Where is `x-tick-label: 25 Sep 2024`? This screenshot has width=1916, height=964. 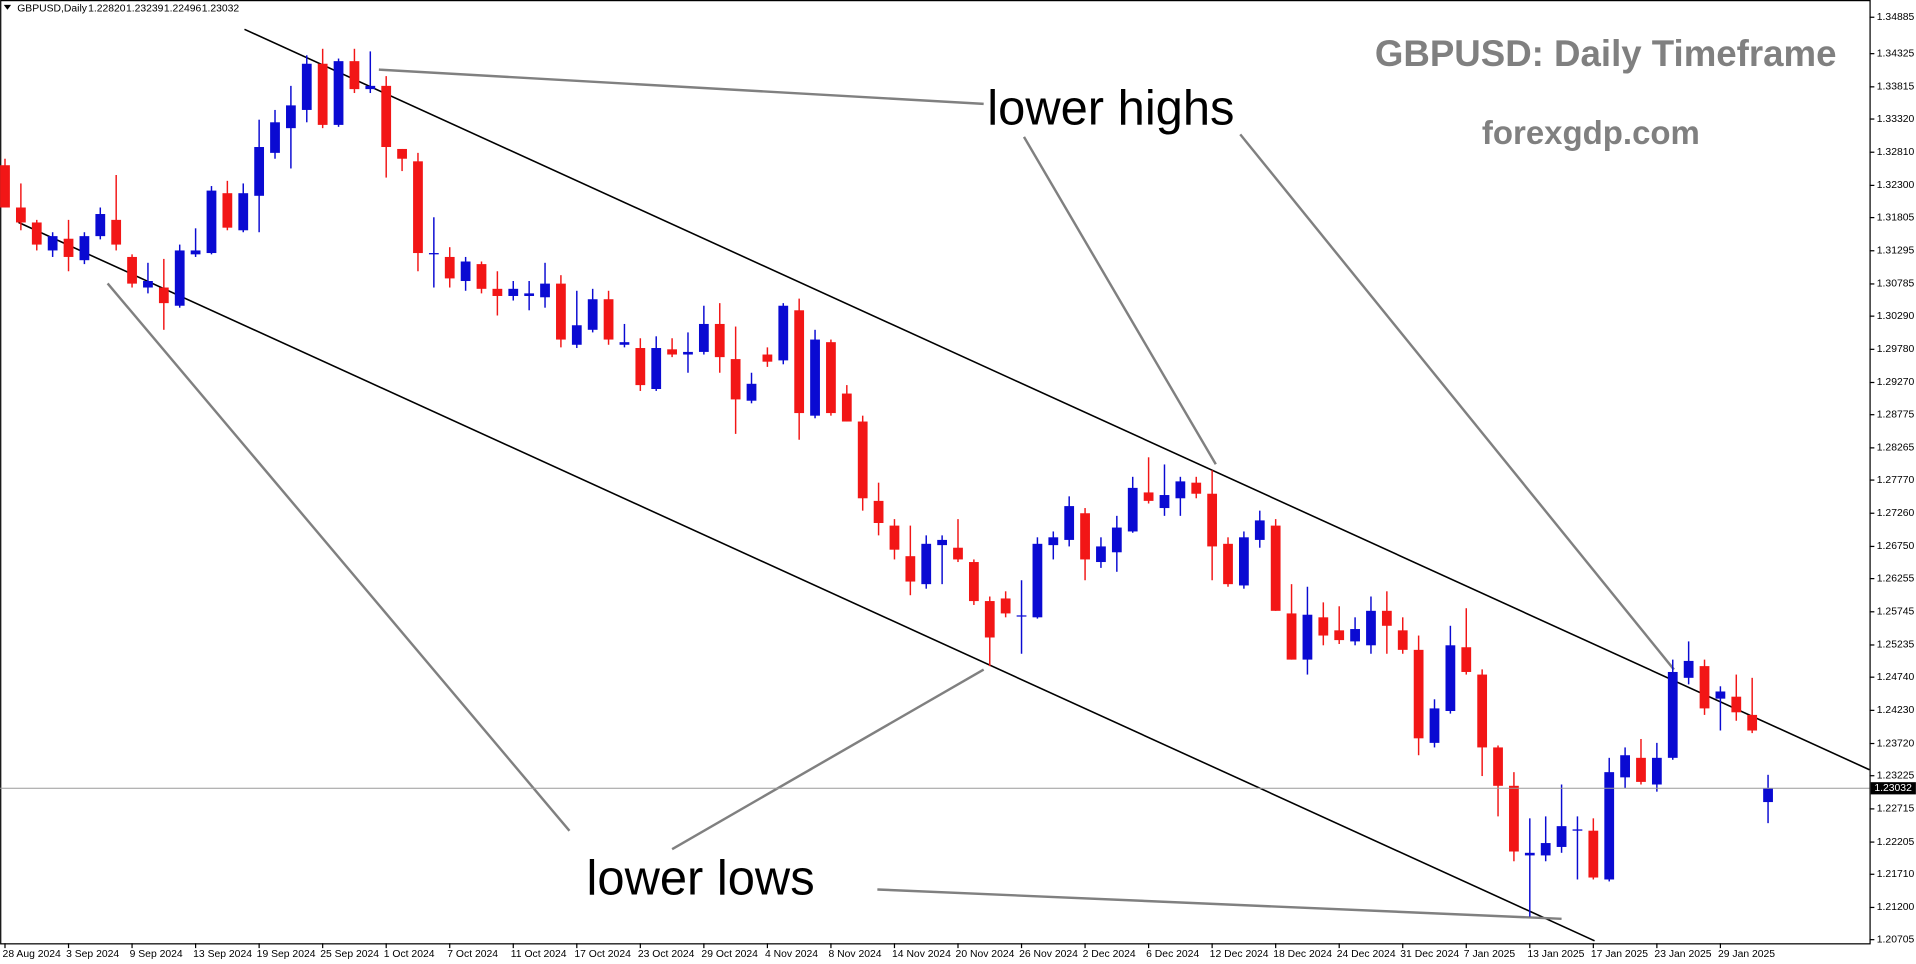 x-tick-label: 25 Sep 2024 is located at coordinates (349, 954).